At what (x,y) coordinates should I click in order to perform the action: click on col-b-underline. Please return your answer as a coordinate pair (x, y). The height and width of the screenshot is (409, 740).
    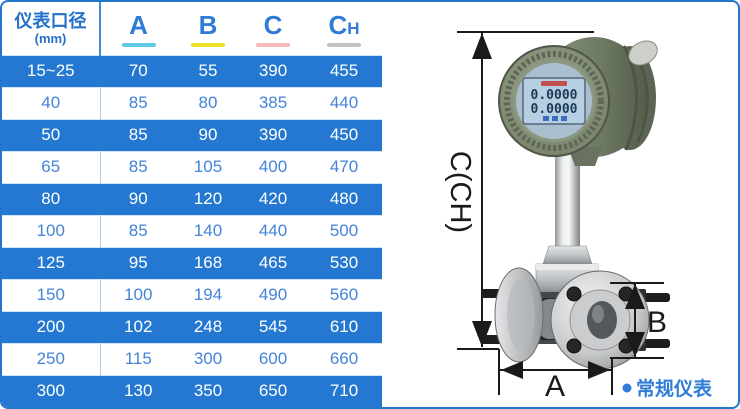
    Looking at the image, I should click on (208, 44).